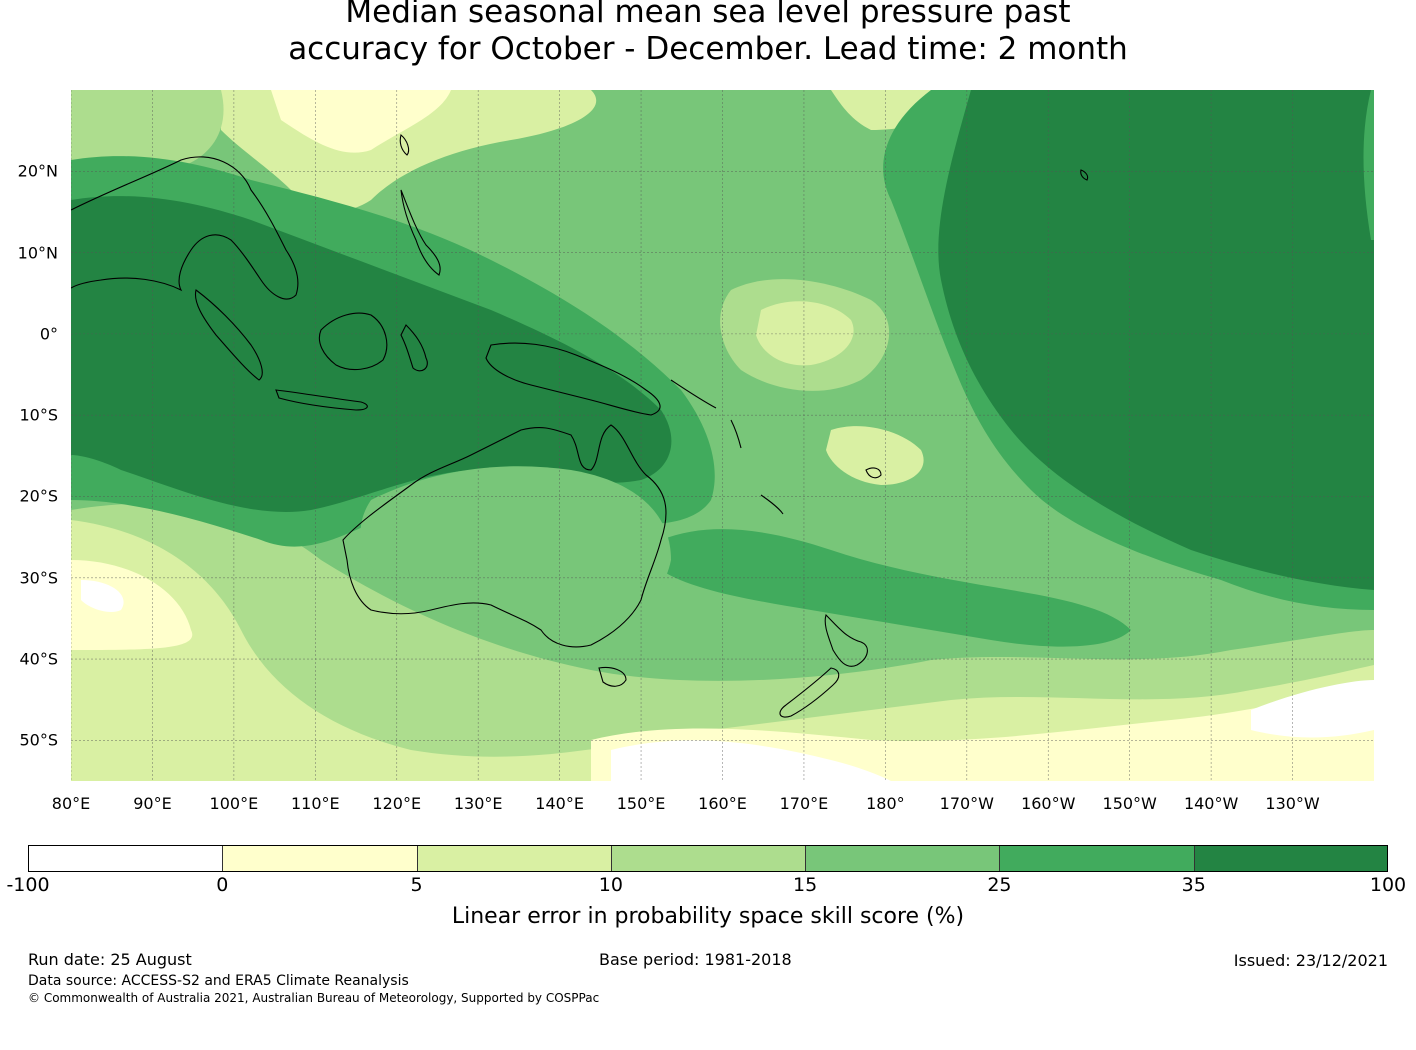 The height and width of the screenshot is (1050, 1416). I want to click on coast-taiwan, so click(404, 145).